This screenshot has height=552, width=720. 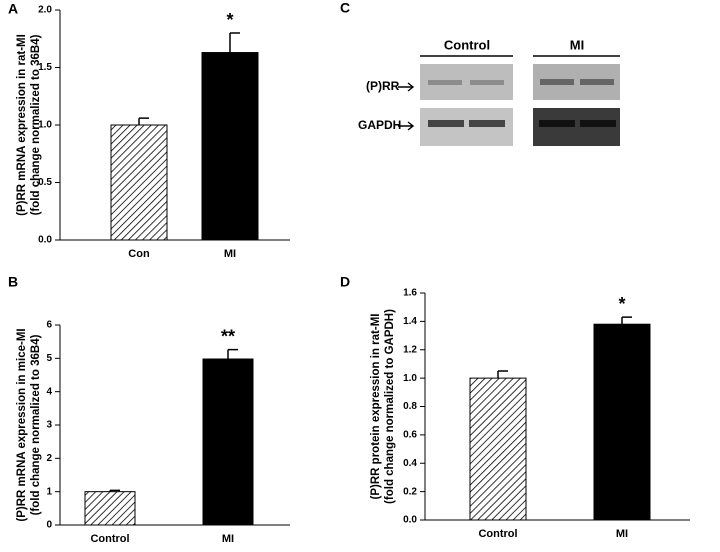 I want to click on y-tick-label: 0.2, so click(x=410, y=491).